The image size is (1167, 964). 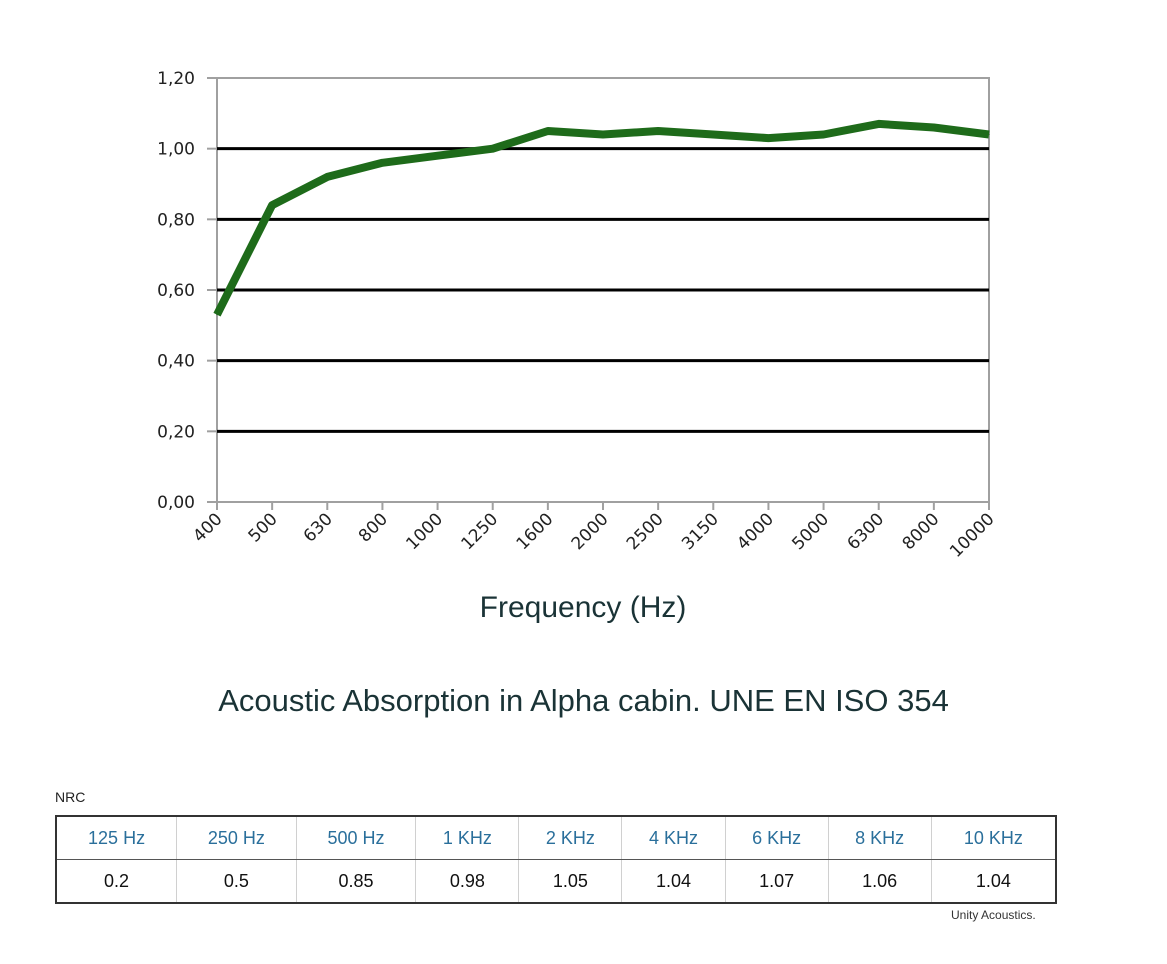 I want to click on nrc-value-cell: 0.98, so click(x=467, y=881).